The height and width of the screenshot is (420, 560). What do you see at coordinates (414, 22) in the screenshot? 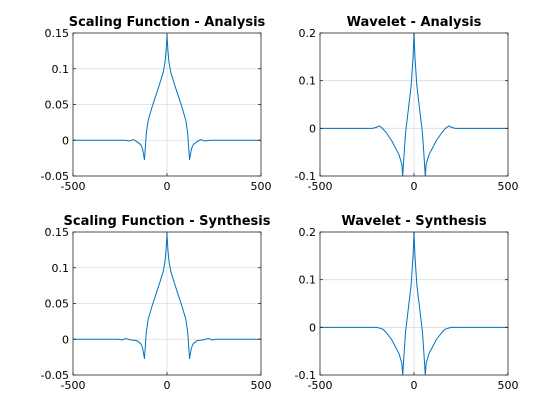
I see `wavelet-analysis-title: Wavelet - Analysis` at bounding box center [414, 22].